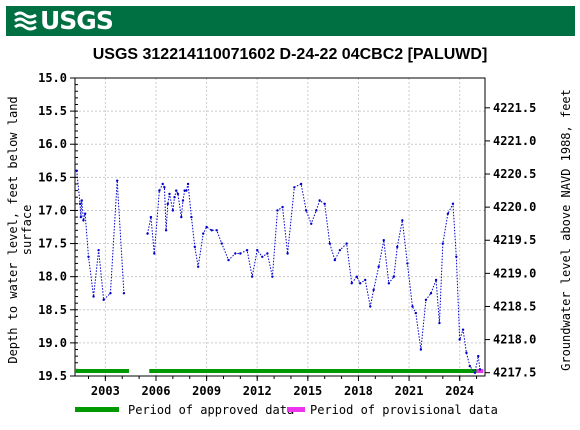 This screenshot has width=580, height=430. Describe the element at coordinates (52, 111) in the screenshot. I see `y-left-tick-label: 15.5` at that location.